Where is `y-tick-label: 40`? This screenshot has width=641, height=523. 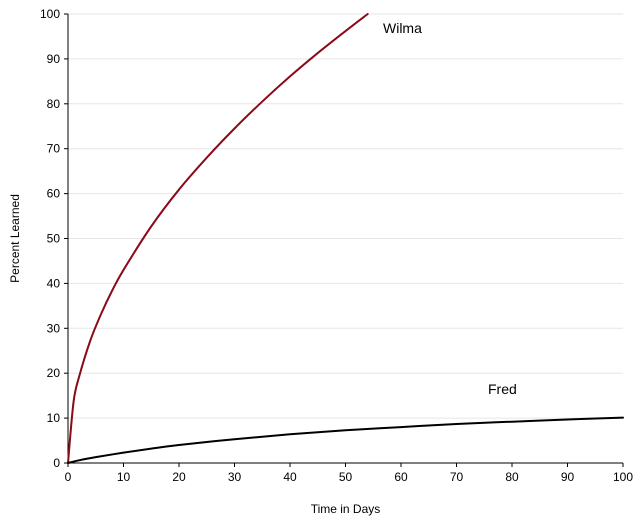 y-tick-label: 40 is located at coordinates (54, 283).